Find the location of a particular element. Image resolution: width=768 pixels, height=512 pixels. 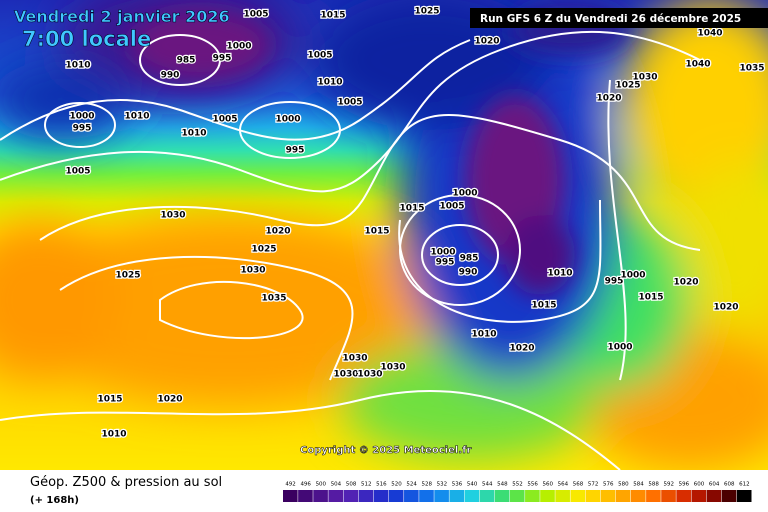

isobar-label: 985 is located at coordinates (469, 259).